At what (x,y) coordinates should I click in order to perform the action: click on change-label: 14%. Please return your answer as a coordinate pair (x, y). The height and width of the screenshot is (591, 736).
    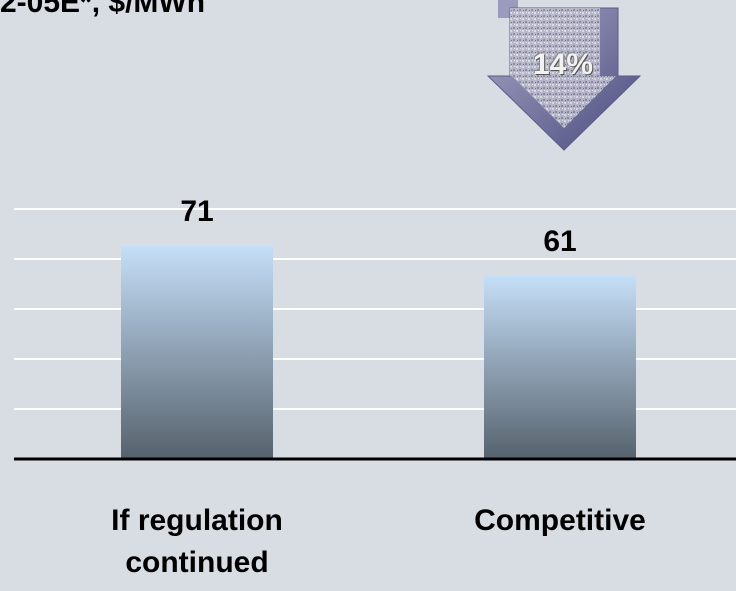
    Looking at the image, I should click on (563, 64).